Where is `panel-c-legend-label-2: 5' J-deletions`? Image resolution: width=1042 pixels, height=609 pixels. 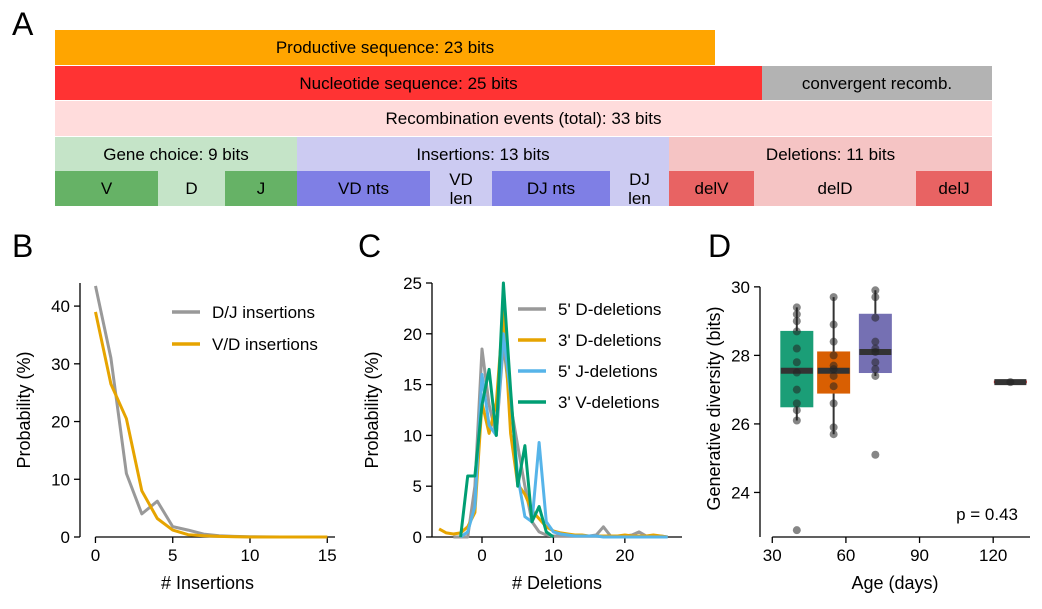
panel-c-legend-label-2: 5' J-deletions is located at coordinates (608, 371).